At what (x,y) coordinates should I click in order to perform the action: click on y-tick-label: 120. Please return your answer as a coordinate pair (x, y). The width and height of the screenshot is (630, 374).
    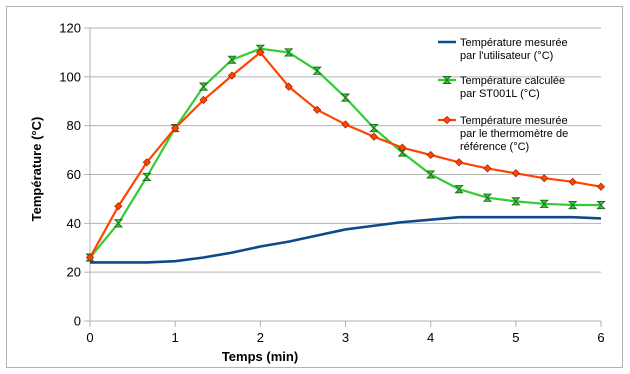
    Looking at the image, I should click on (70, 28).